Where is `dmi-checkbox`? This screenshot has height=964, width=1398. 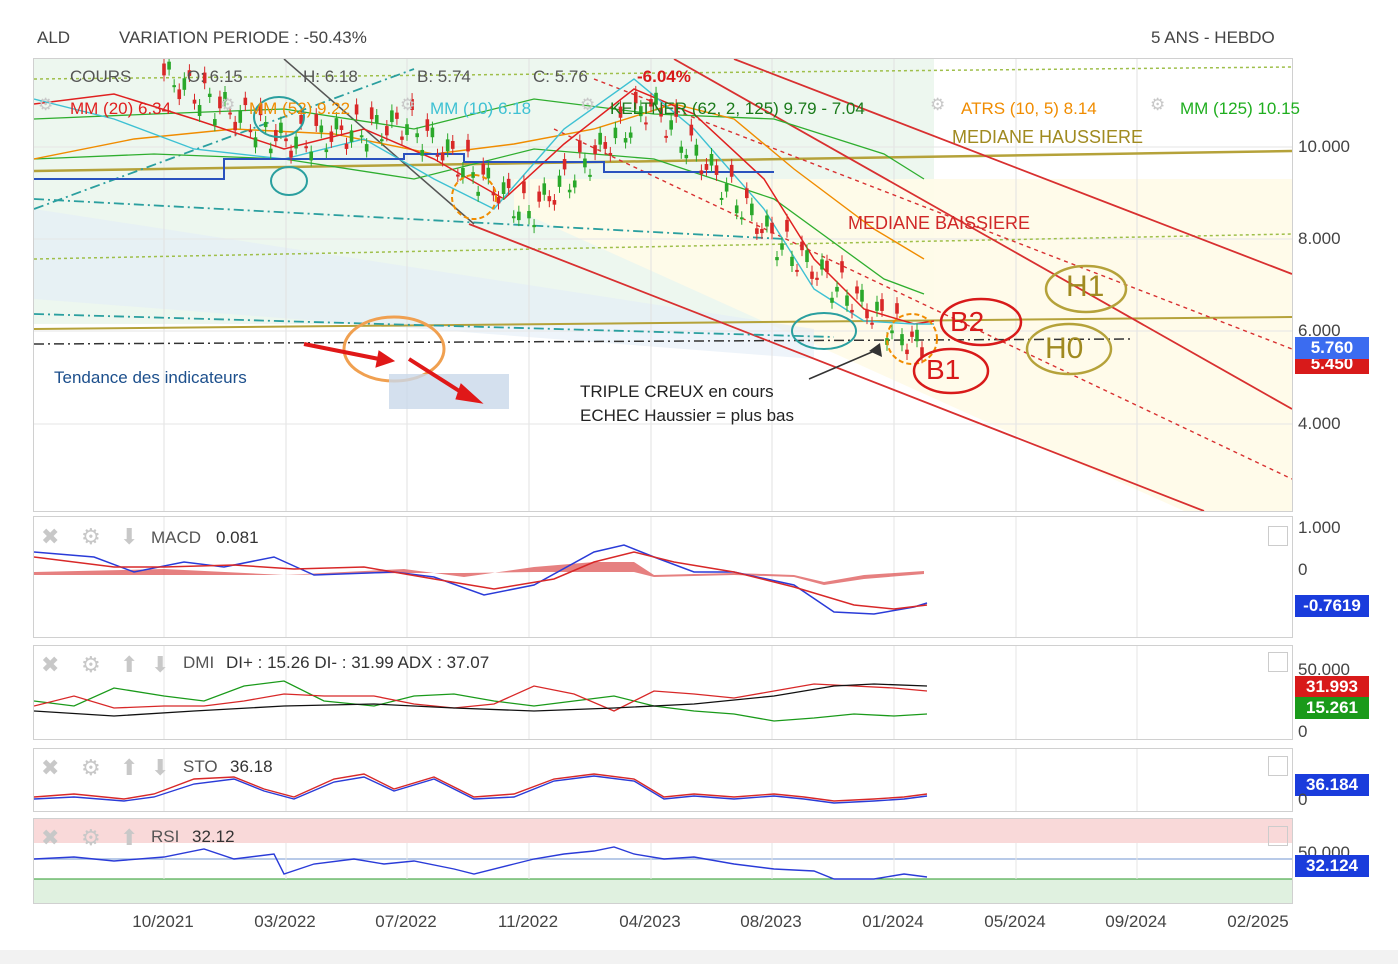 dmi-checkbox is located at coordinates (1278, 662).